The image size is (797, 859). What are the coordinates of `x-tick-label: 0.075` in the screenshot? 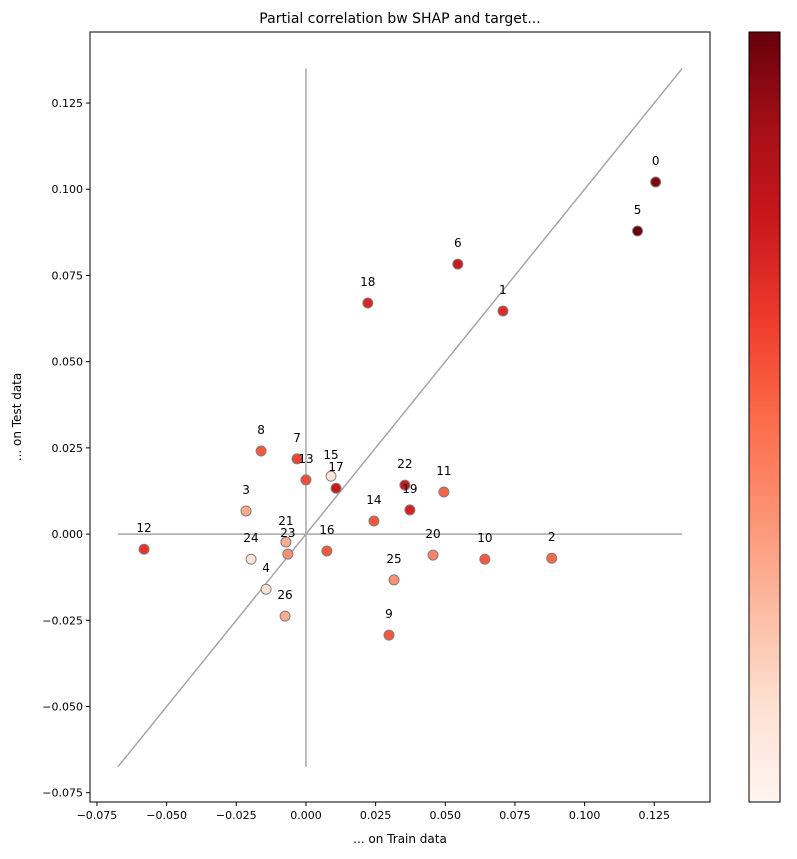 It's located at (515, 815).